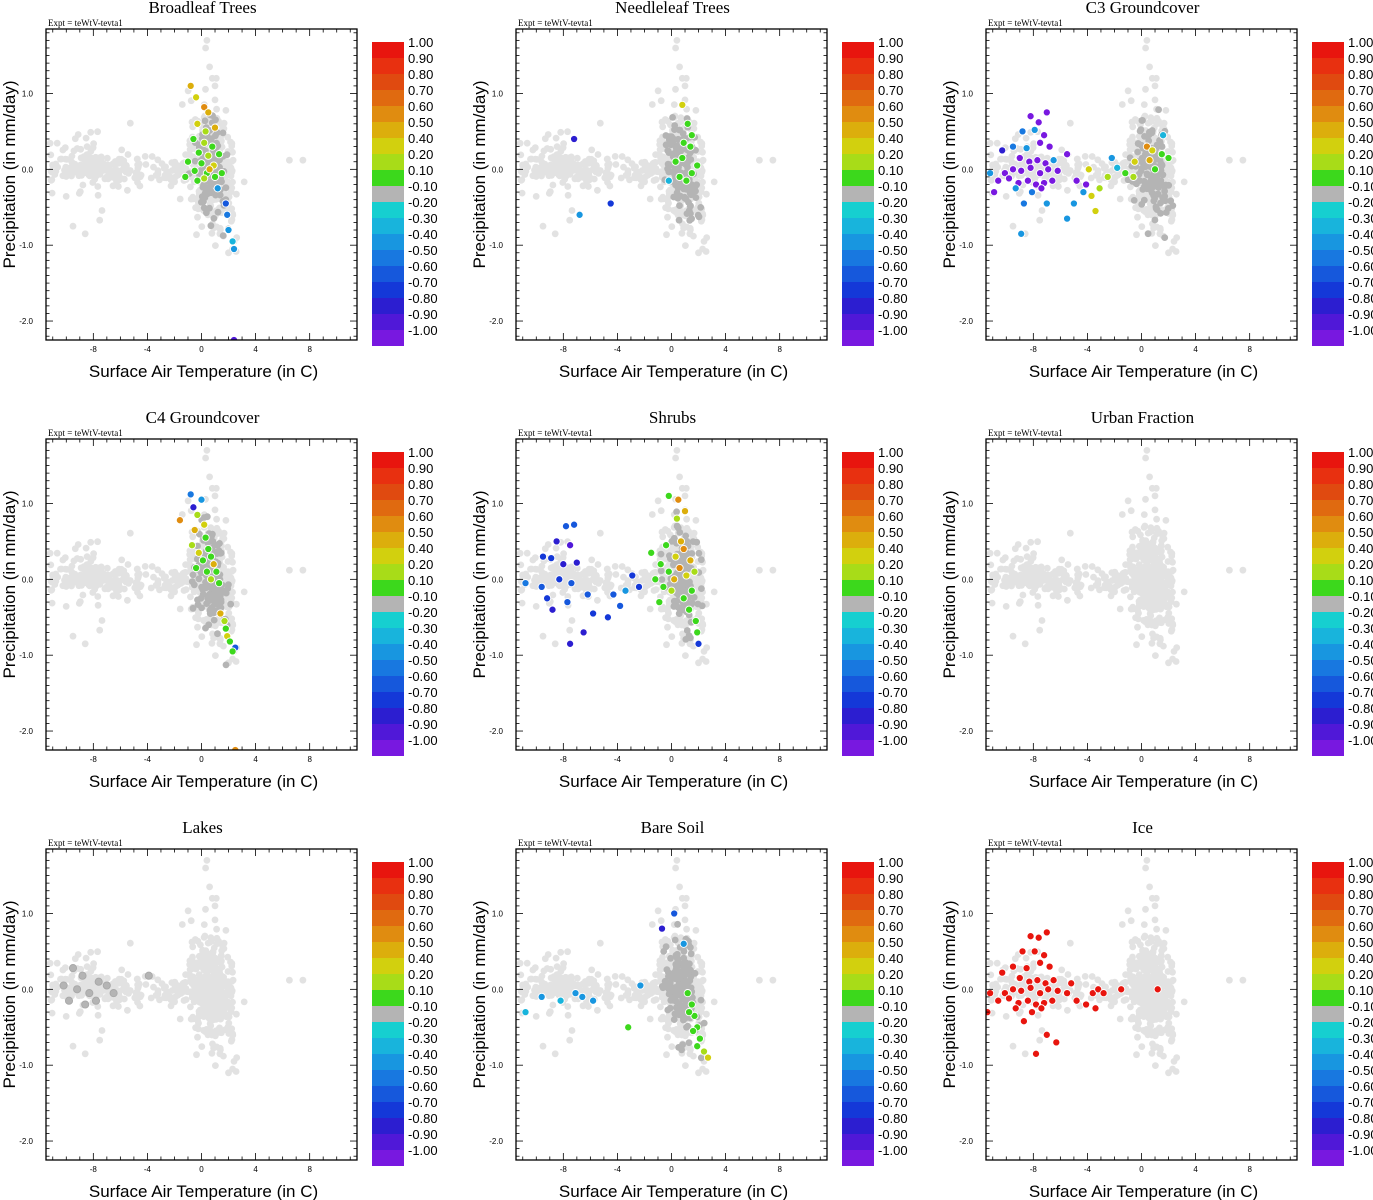 The height and width of the screenshot is (1200, 1373). I want to click on colorbar-label: -0.50, so click(423, 250).